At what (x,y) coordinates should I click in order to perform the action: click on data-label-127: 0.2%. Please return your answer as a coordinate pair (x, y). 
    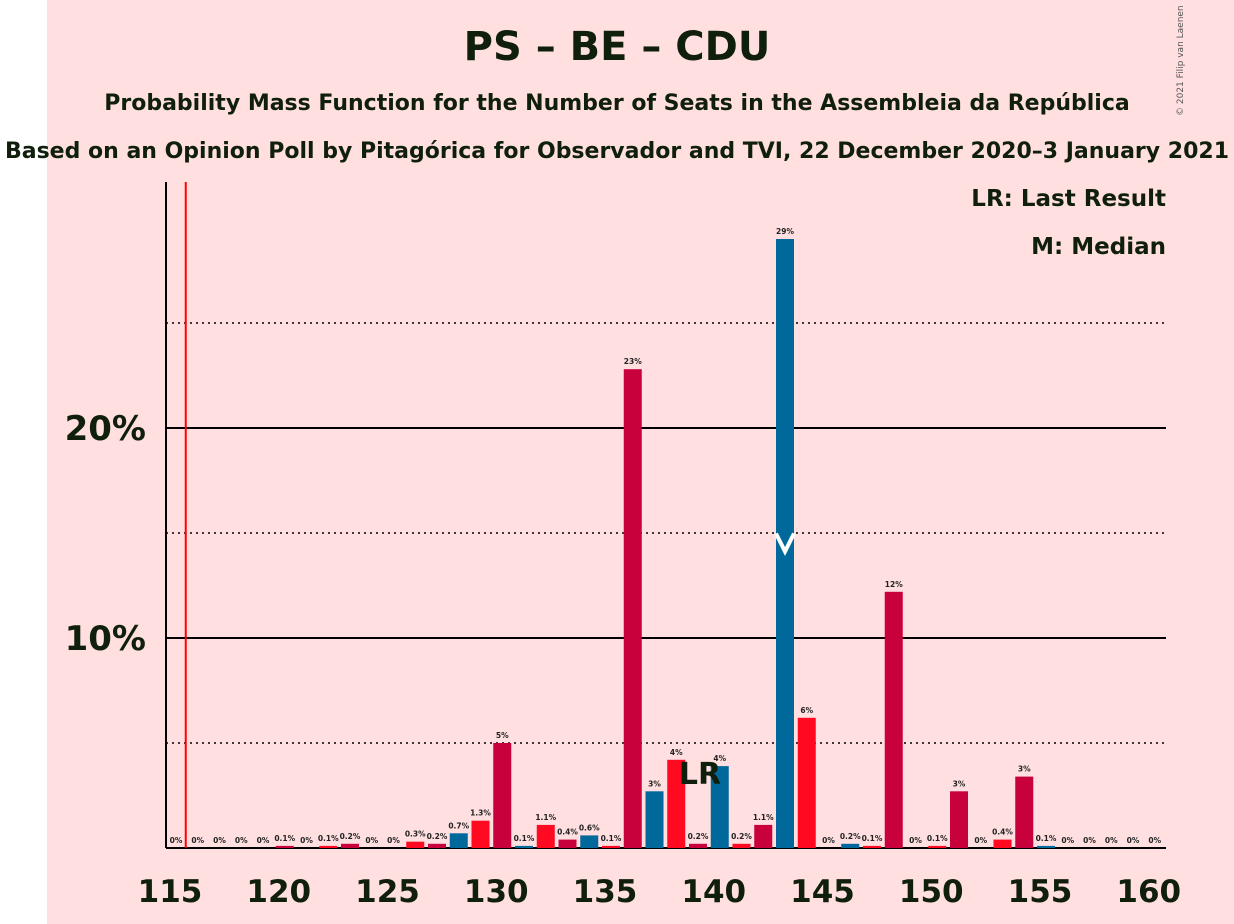
    Looking at the image, I should click on (437, 836).